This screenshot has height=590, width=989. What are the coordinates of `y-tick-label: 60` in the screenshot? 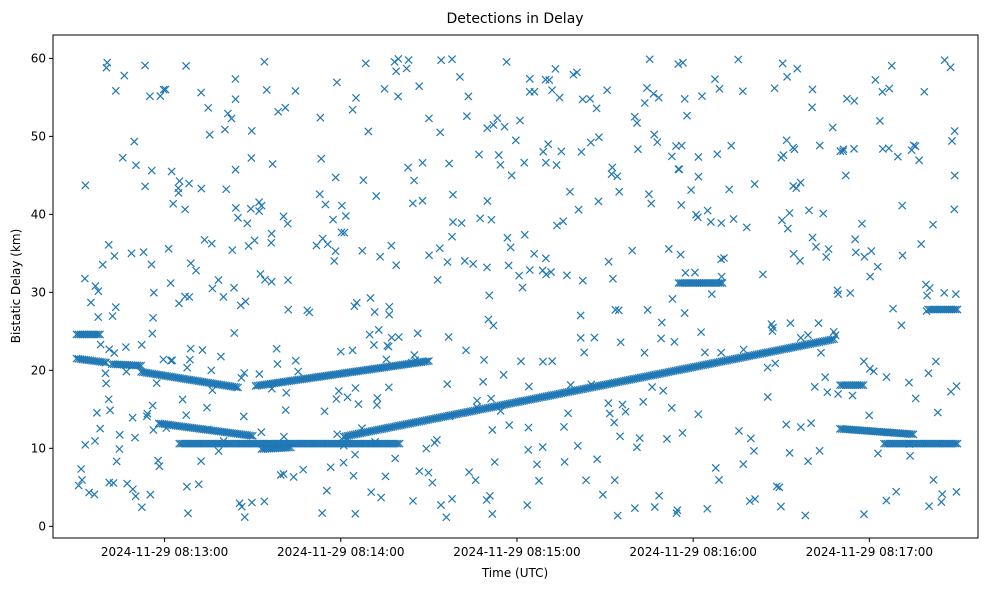 It's located at (38, 58).